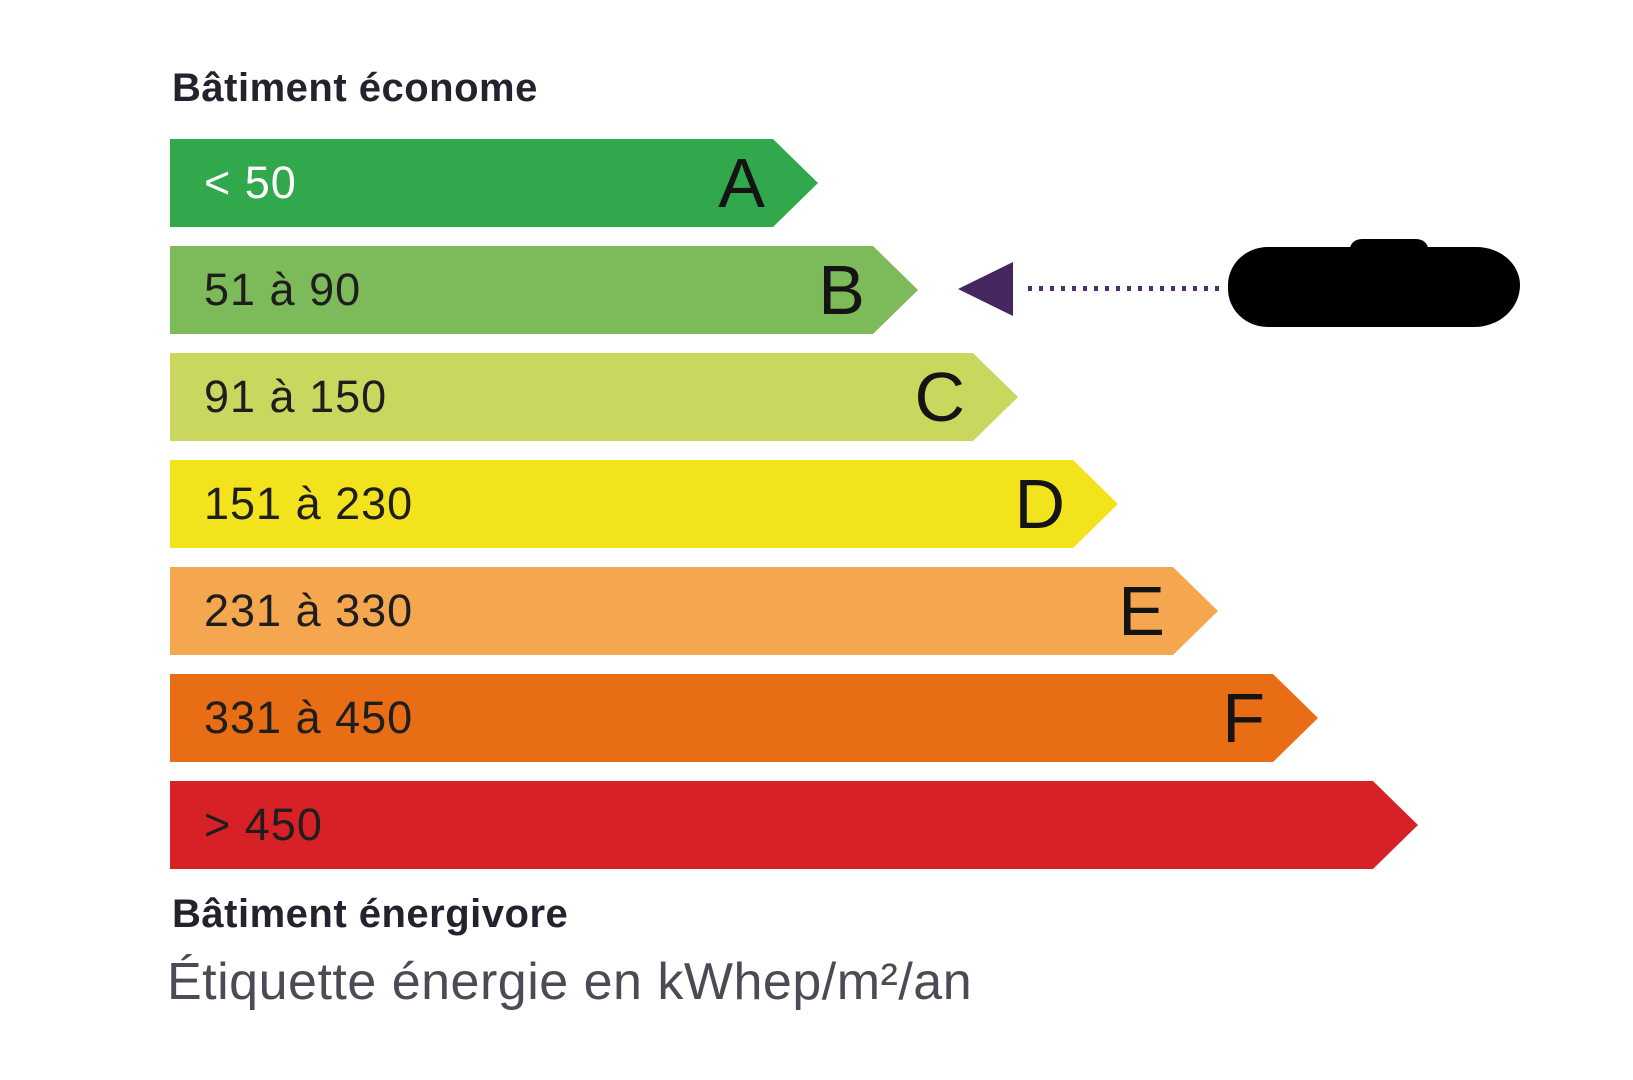 This screenshot has height=1080, width=1633. Describe the element at coordinates (250, 182) in the screenshot. I see `range-label: < 50` at that location.